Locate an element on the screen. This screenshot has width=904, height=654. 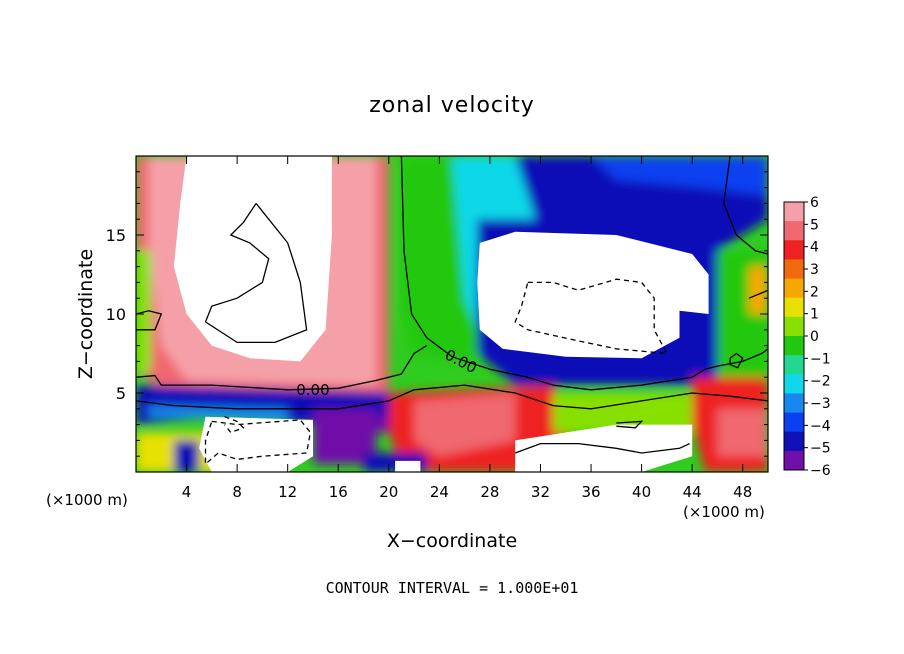
colorbar-label: −1 is located at coordinates (820, 359).